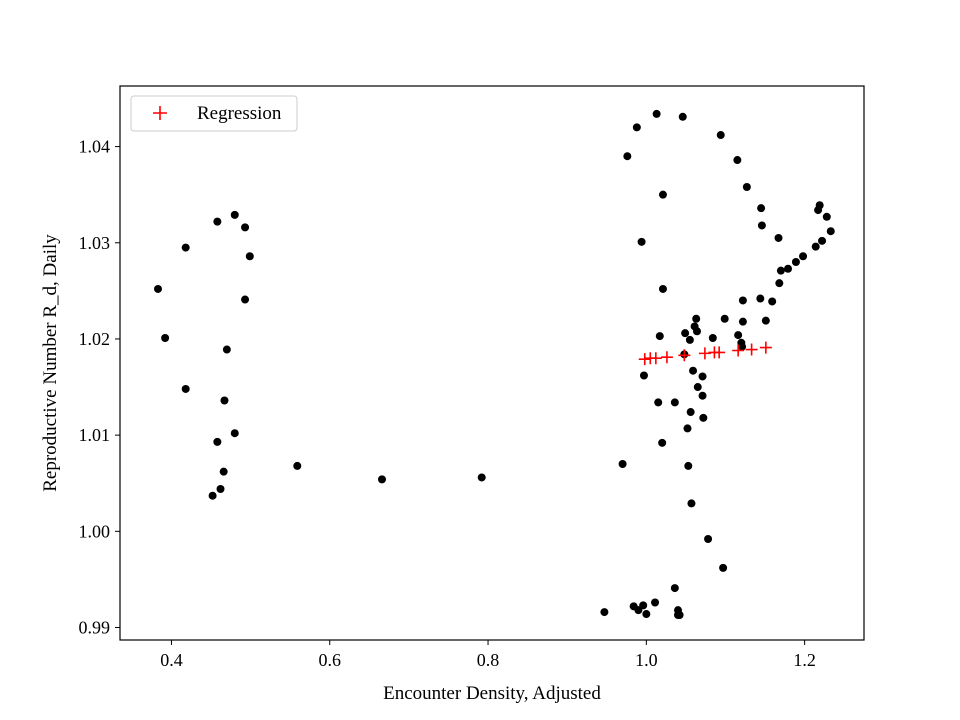  What do you see at coordinates (646, 660) in the screenshot?
I see `x-tick-label: 1.0` at bounding box center [646, 660].